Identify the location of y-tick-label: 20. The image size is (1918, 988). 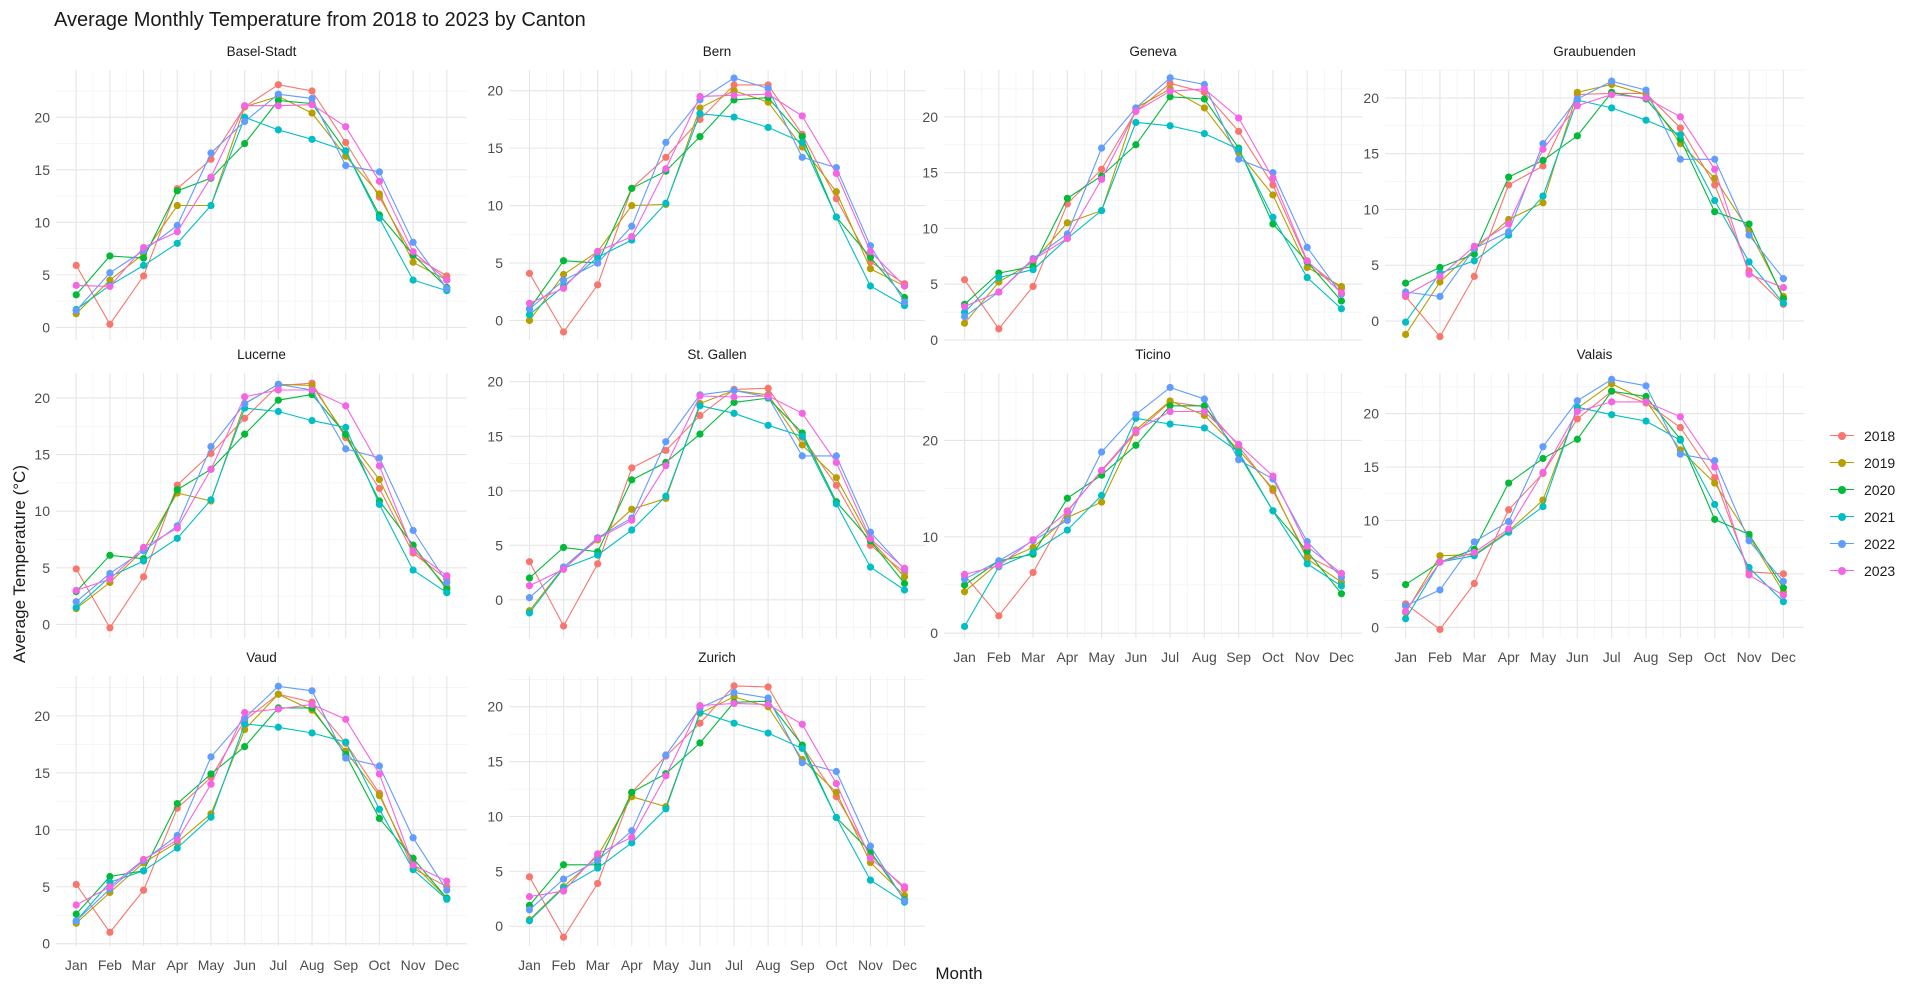
(42, 117).